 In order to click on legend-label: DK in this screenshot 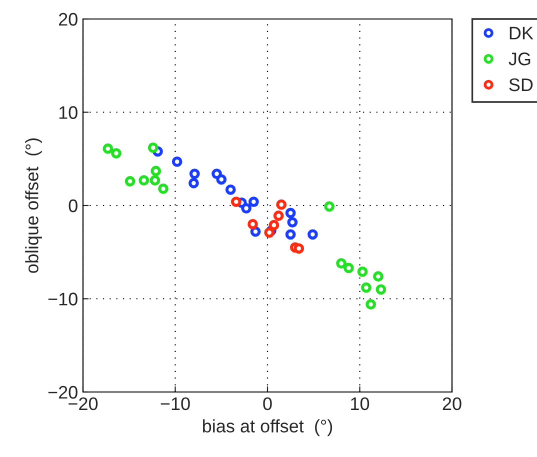, I will do `click(522, 33)`.